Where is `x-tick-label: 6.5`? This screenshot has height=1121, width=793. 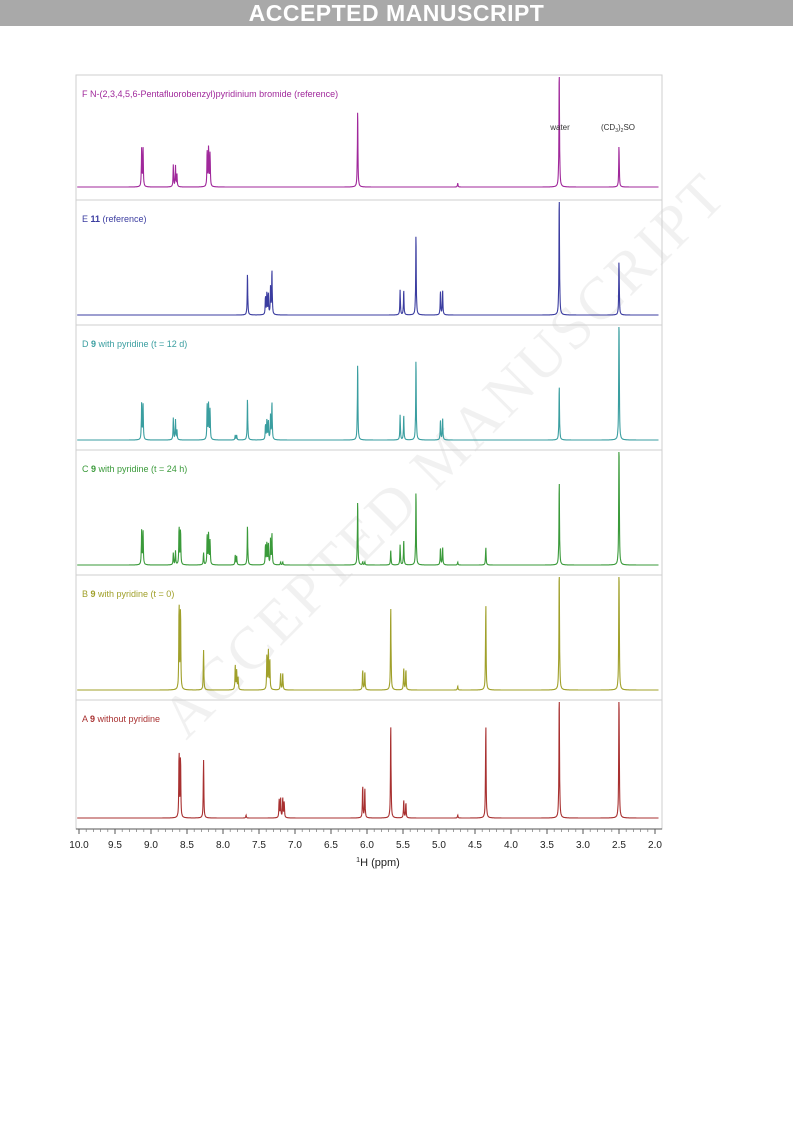
x-tick-label: 6.5 is located at coordinates (331, 845).